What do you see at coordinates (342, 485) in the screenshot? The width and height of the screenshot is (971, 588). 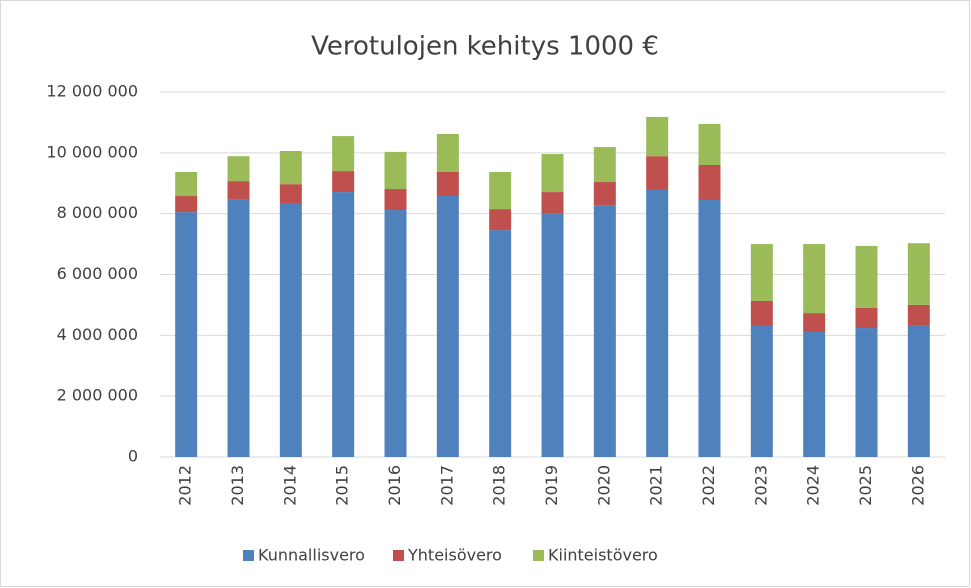 I see `x-tick-label: 2015` at bounding box center [342, 485].